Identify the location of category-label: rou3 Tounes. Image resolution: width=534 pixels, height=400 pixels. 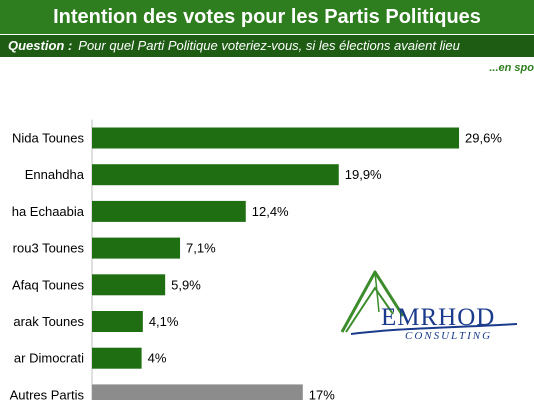
(49, 248).